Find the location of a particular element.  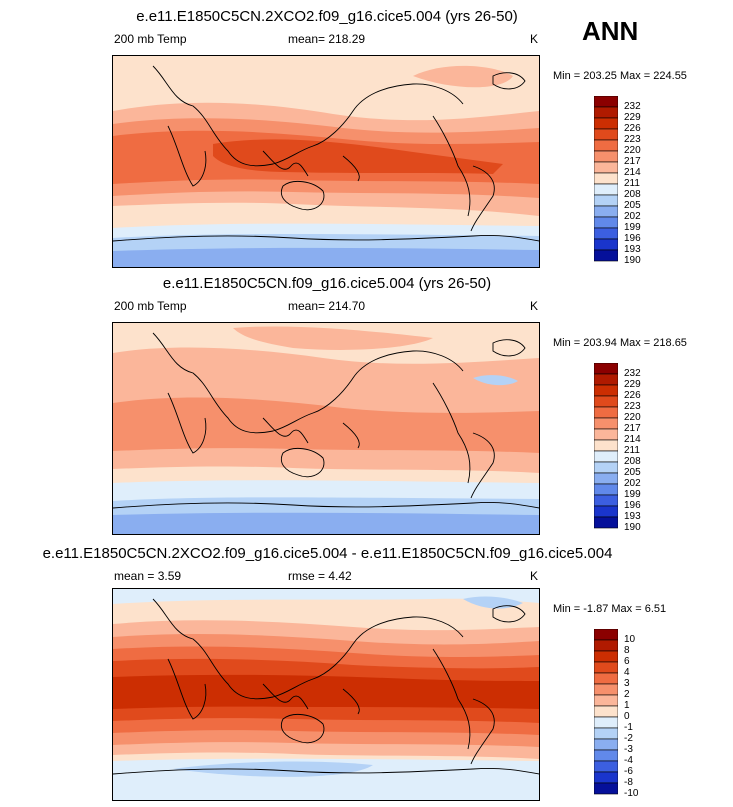

colorbar-level: 0 is located at coordinates (627, 716).